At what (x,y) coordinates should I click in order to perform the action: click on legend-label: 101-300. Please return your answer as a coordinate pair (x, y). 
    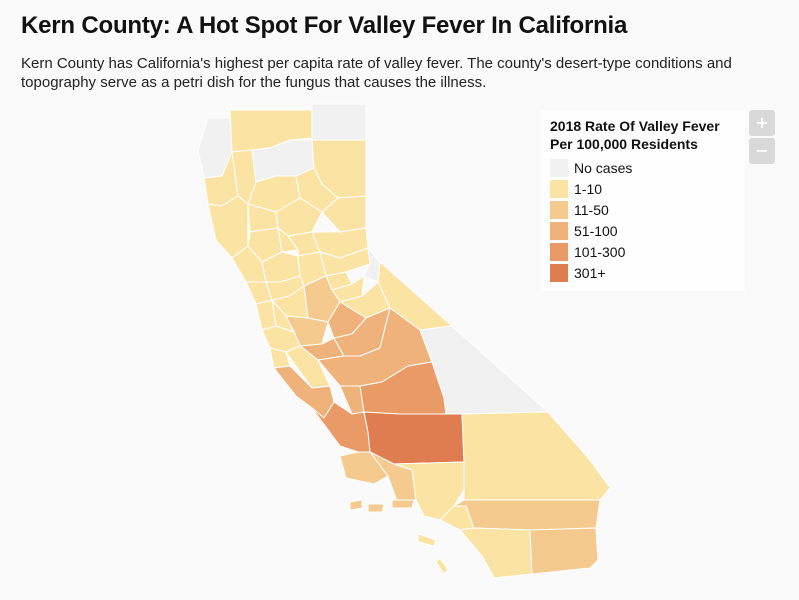
    Looking at the image, I should click on (600, 251).